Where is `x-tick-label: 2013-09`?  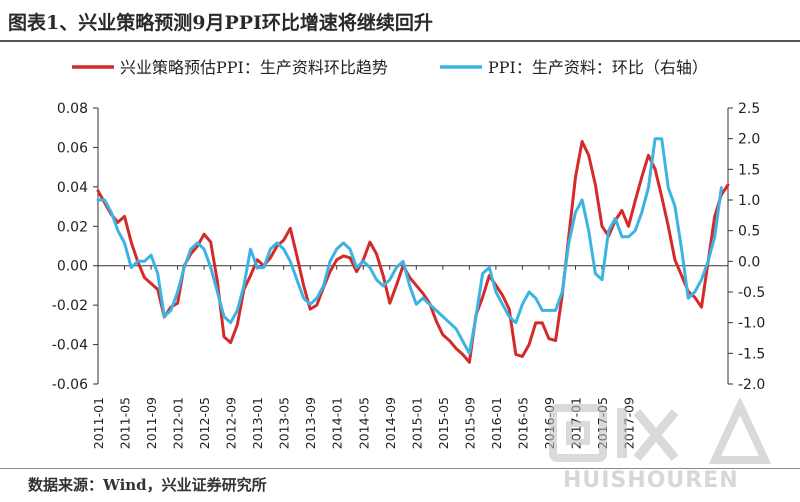
x-tick-label: 2013-09 is located at coordinates (310, 423).